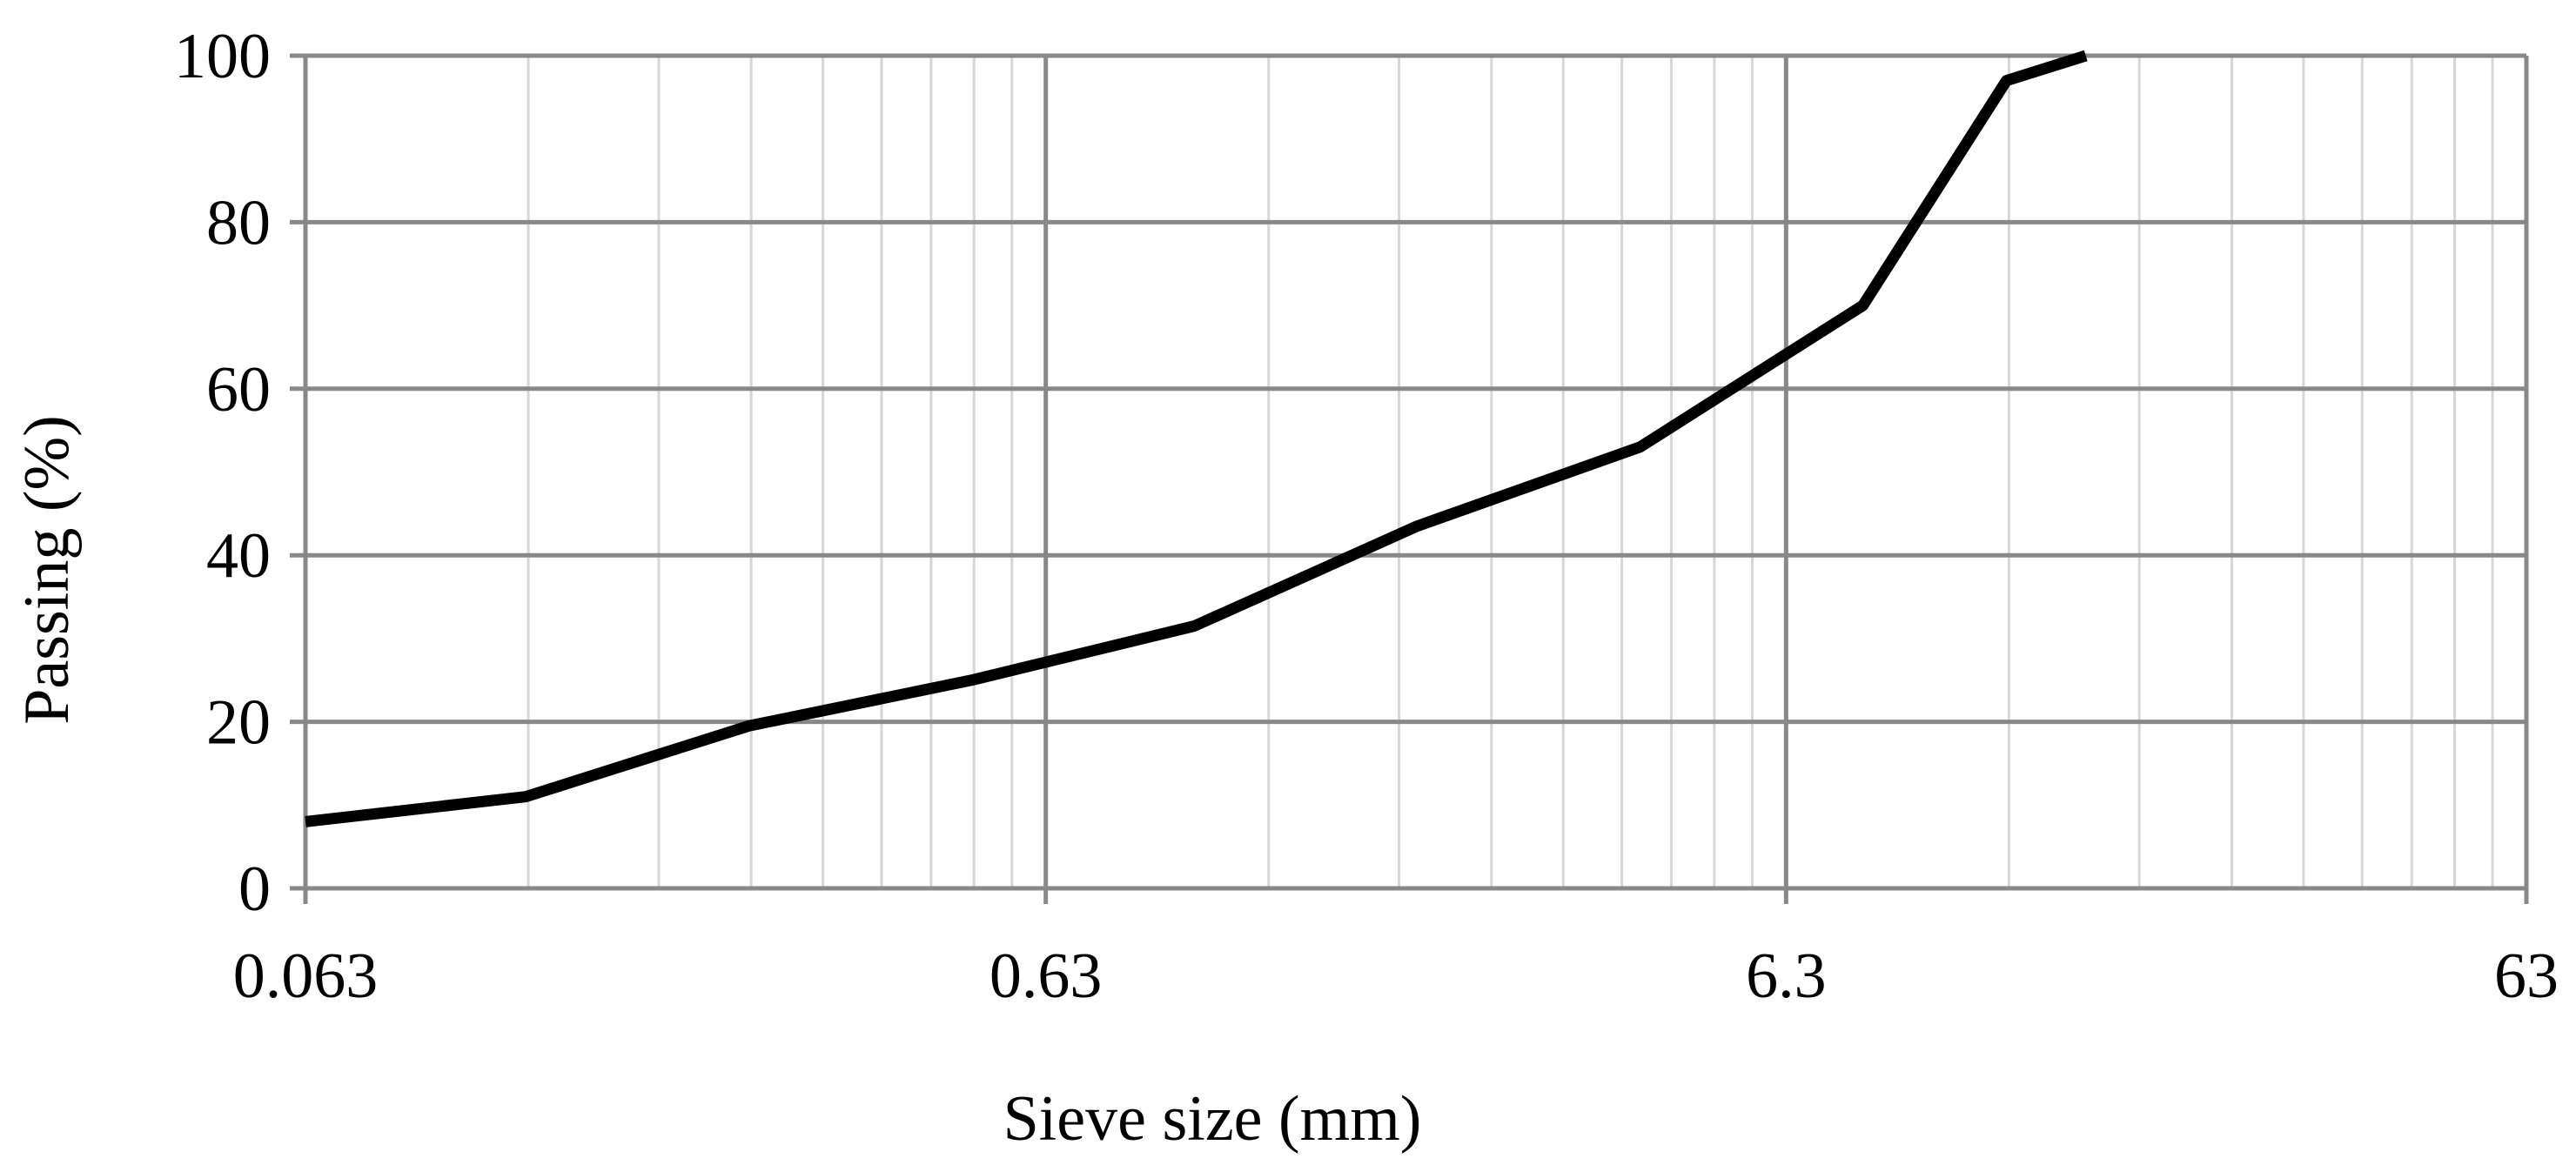 The height and width of the screenshot is (1165, 2576). Describe the element at coordinates (2526, 976) in the screenshot. I see `x-tick-label: 63` at that location.